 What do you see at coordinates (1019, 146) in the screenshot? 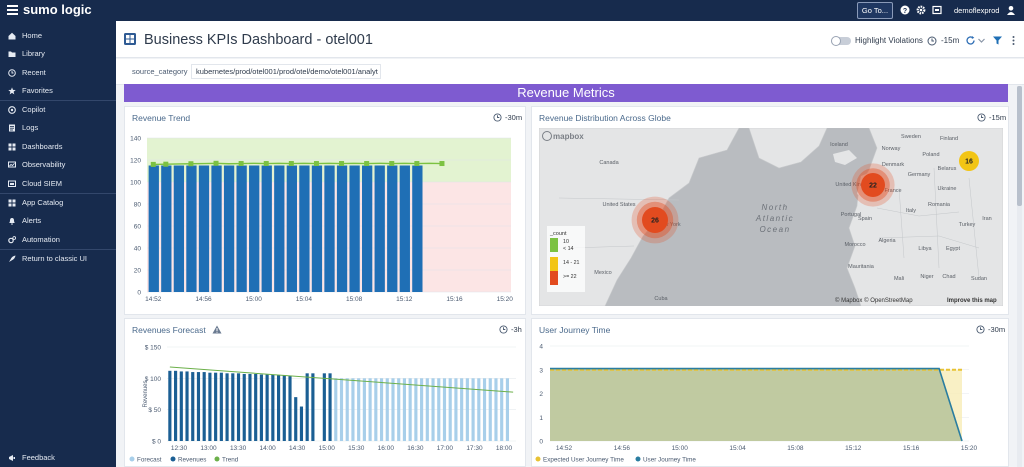
I see `scrollbar-thumb` at bounding box center [1019, 146].